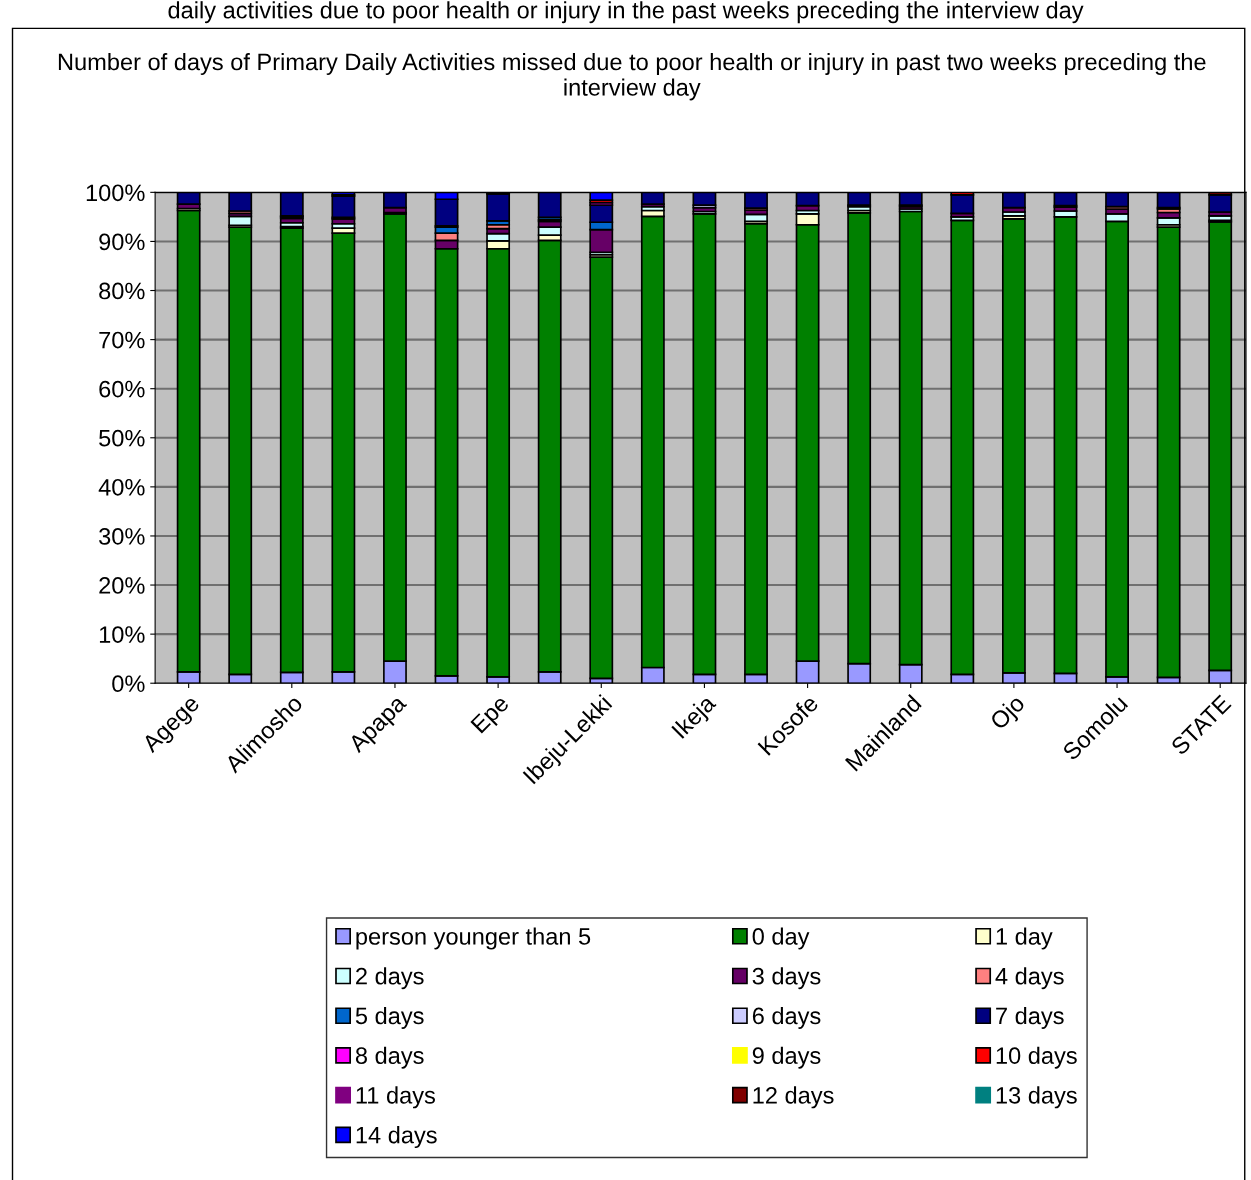  Describe the element at coordinates (122, 340) in the screenshot. I see `y-tick-label: 70%` at that location.